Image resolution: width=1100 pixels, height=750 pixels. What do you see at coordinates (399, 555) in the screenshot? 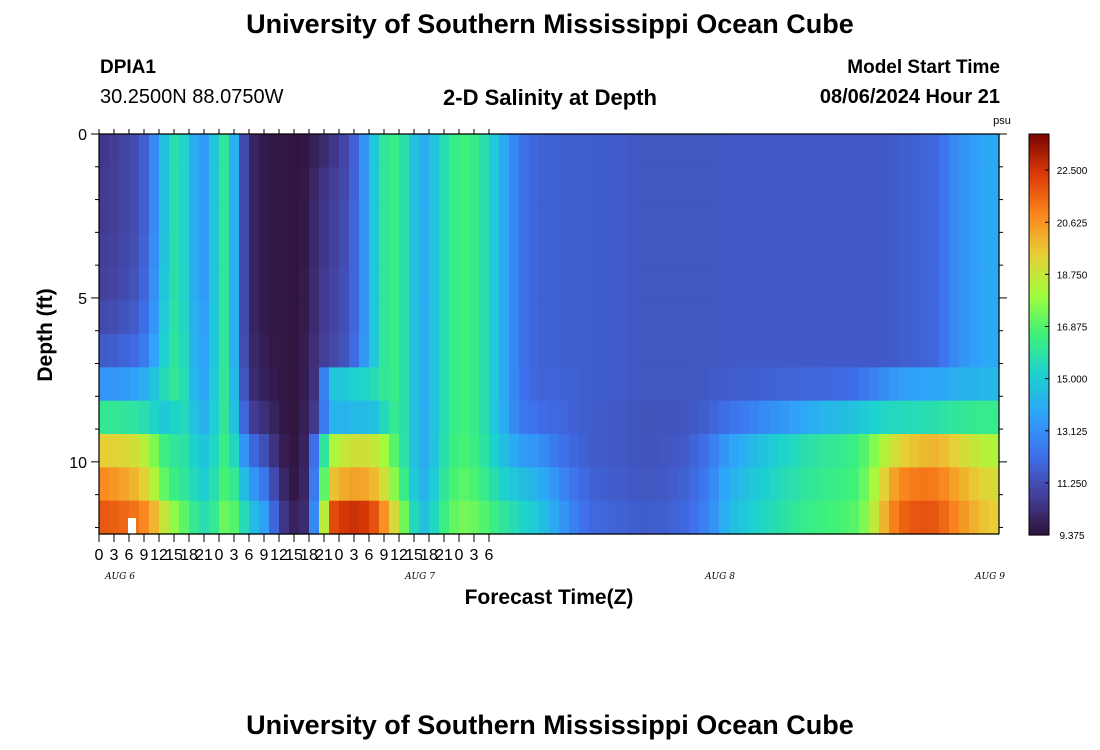
I see `x-tick-label: 12` at bounding box center [399, 555].